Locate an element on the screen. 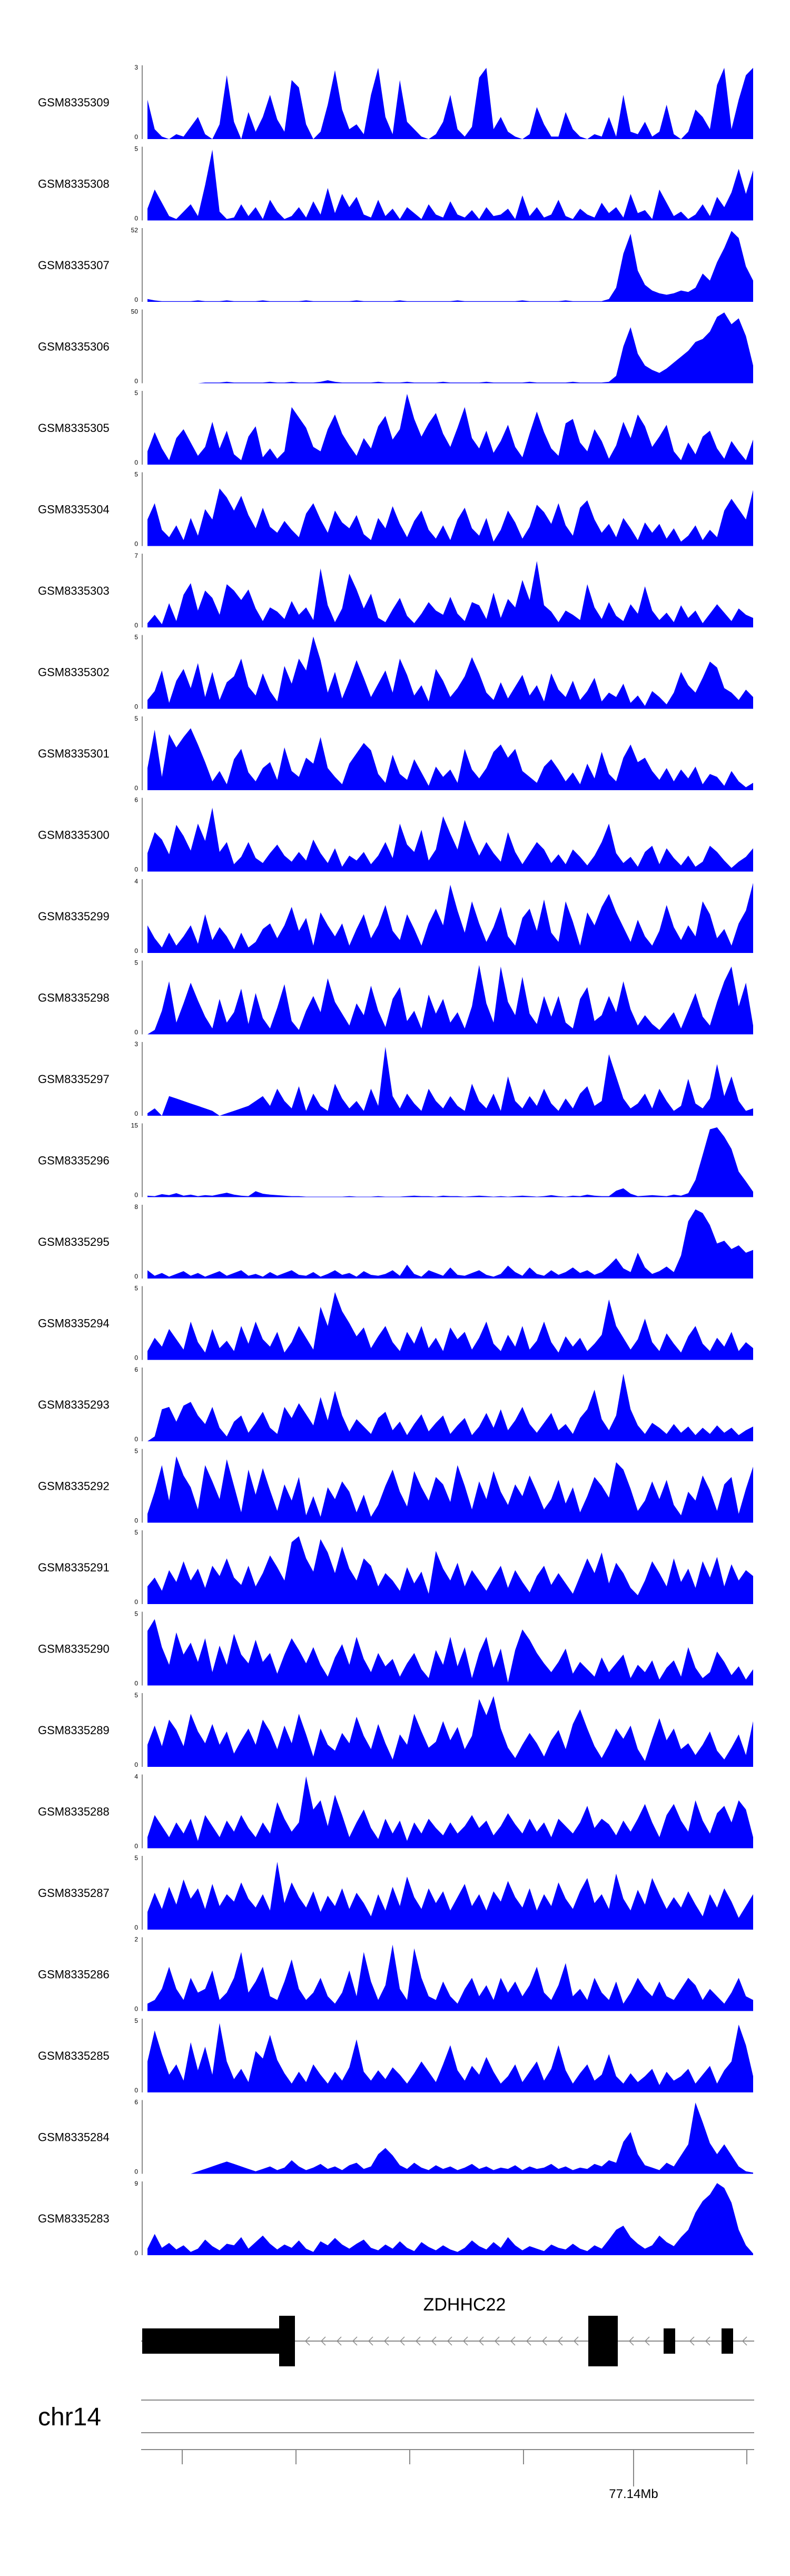 The width and height of the screenshot is (790, 2576). track-GSM8335306: GSM8335306 50 0 is located at coordinates (395, 347).